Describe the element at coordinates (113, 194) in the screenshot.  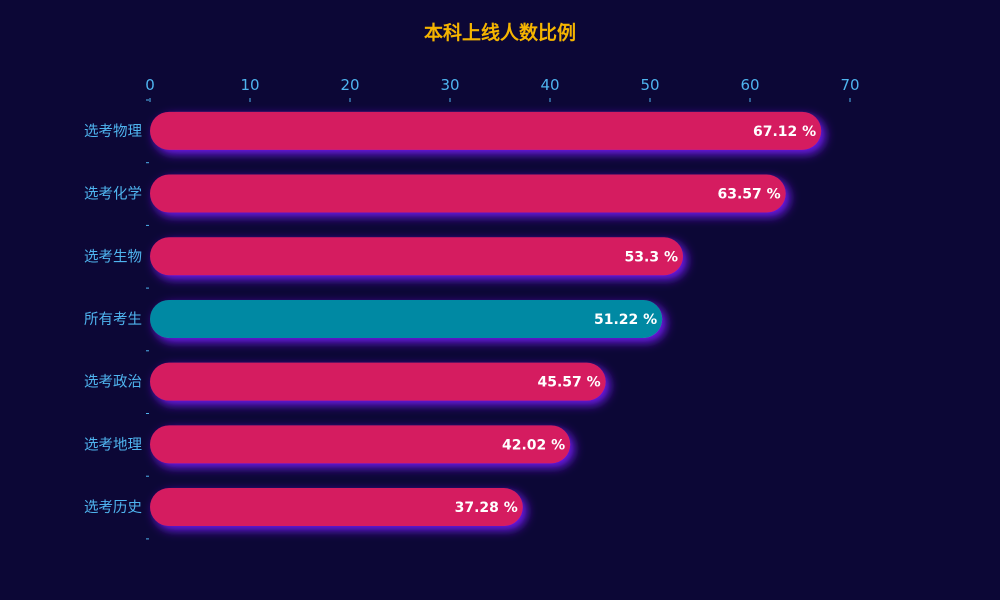
I see `y-tick-label: 选考化学` at that location.